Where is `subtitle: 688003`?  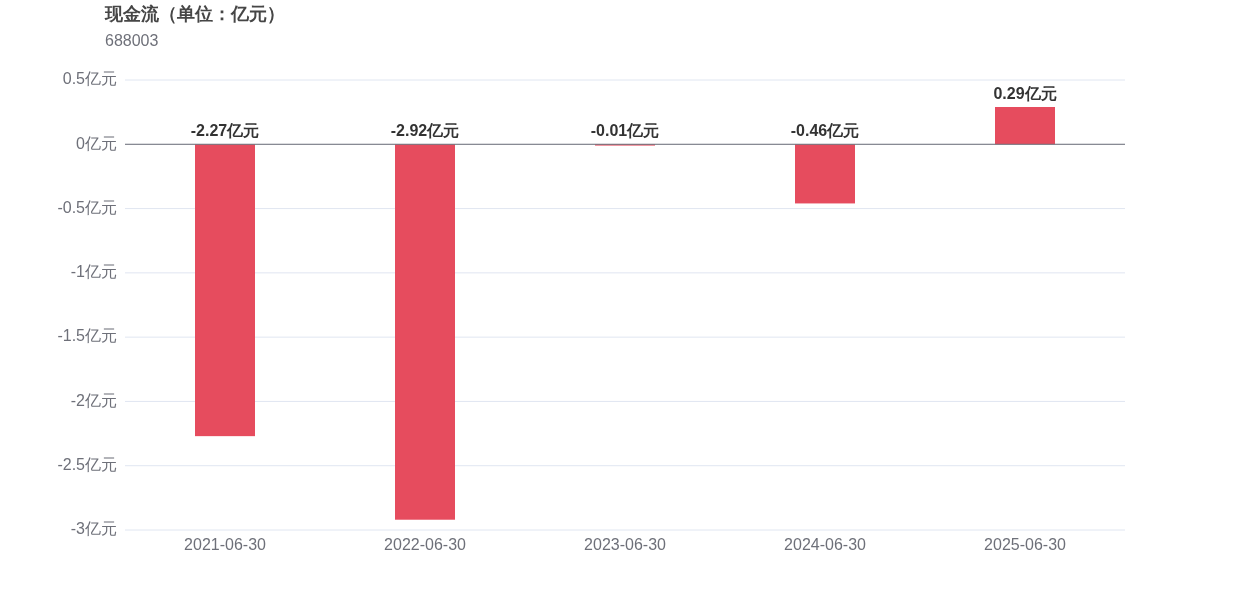
subtitle: 688003 is located at coordinates (132, 40).